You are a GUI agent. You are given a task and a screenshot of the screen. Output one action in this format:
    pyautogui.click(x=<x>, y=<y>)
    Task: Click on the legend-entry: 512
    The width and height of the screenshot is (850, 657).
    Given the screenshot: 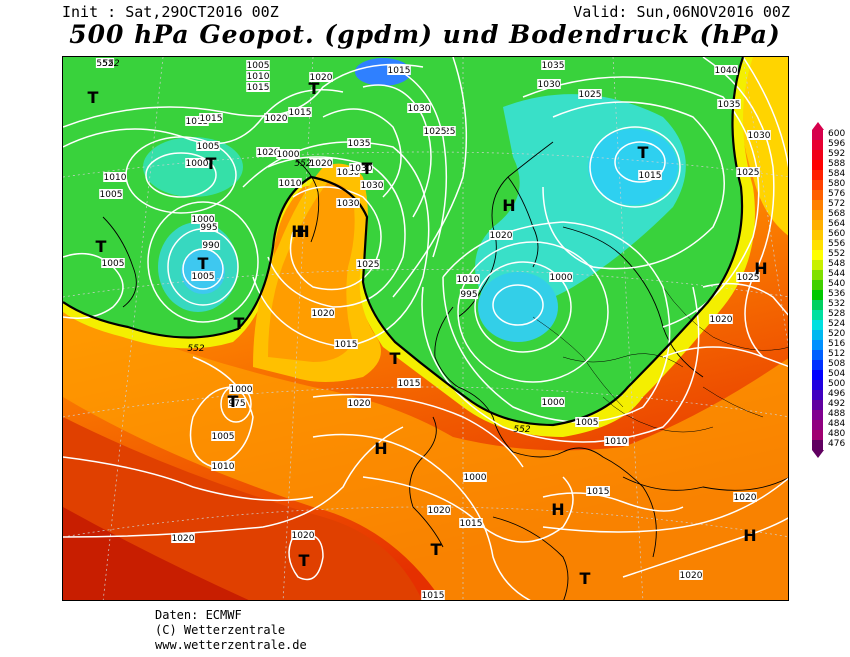 What is the action you would take?
    pyautogui.click(x=831, y=354)
    